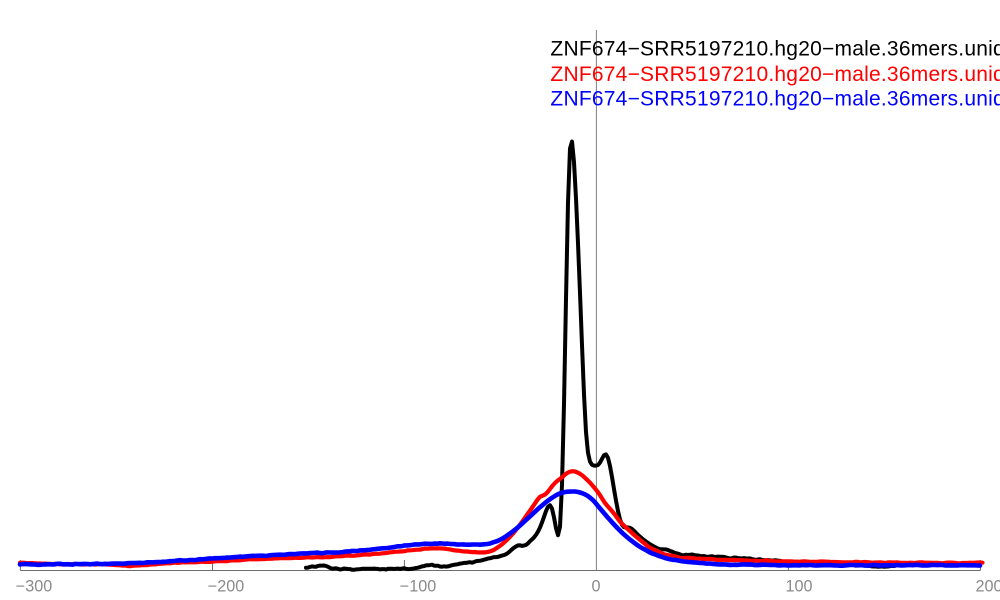 Image resolution: width=1000 pixels, height=600 pixels. What do you see at coordinates (987, 587) in the screenshot?
I see `svg-text: 200` at bounding box center [987, 587].